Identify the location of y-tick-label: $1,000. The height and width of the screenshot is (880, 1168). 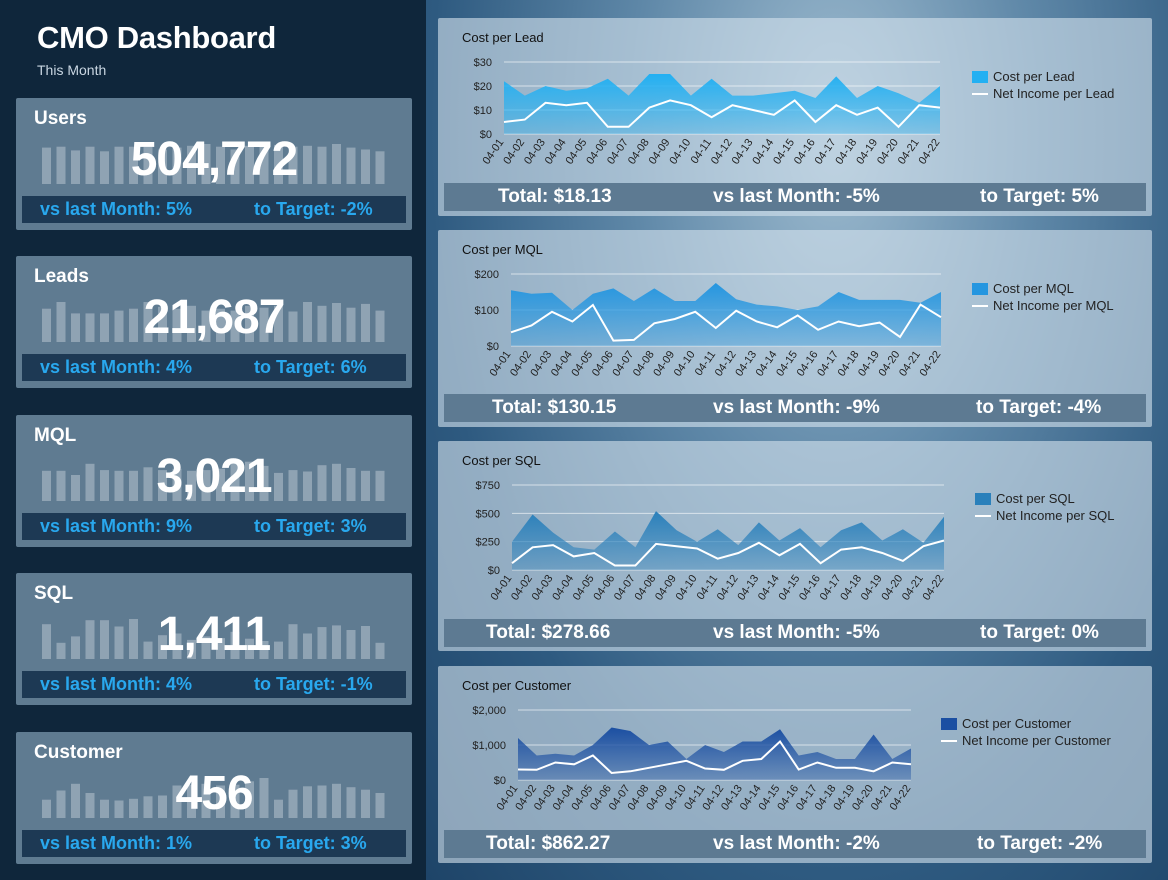
(489, 746).